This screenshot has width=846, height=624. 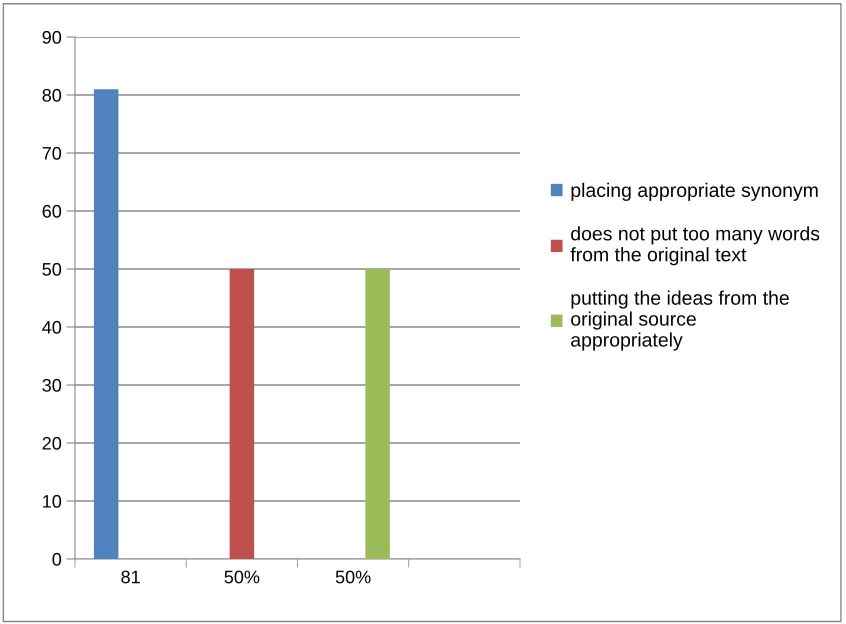 I want to click on y-tick-label: 50, so click(x=52, y=269).